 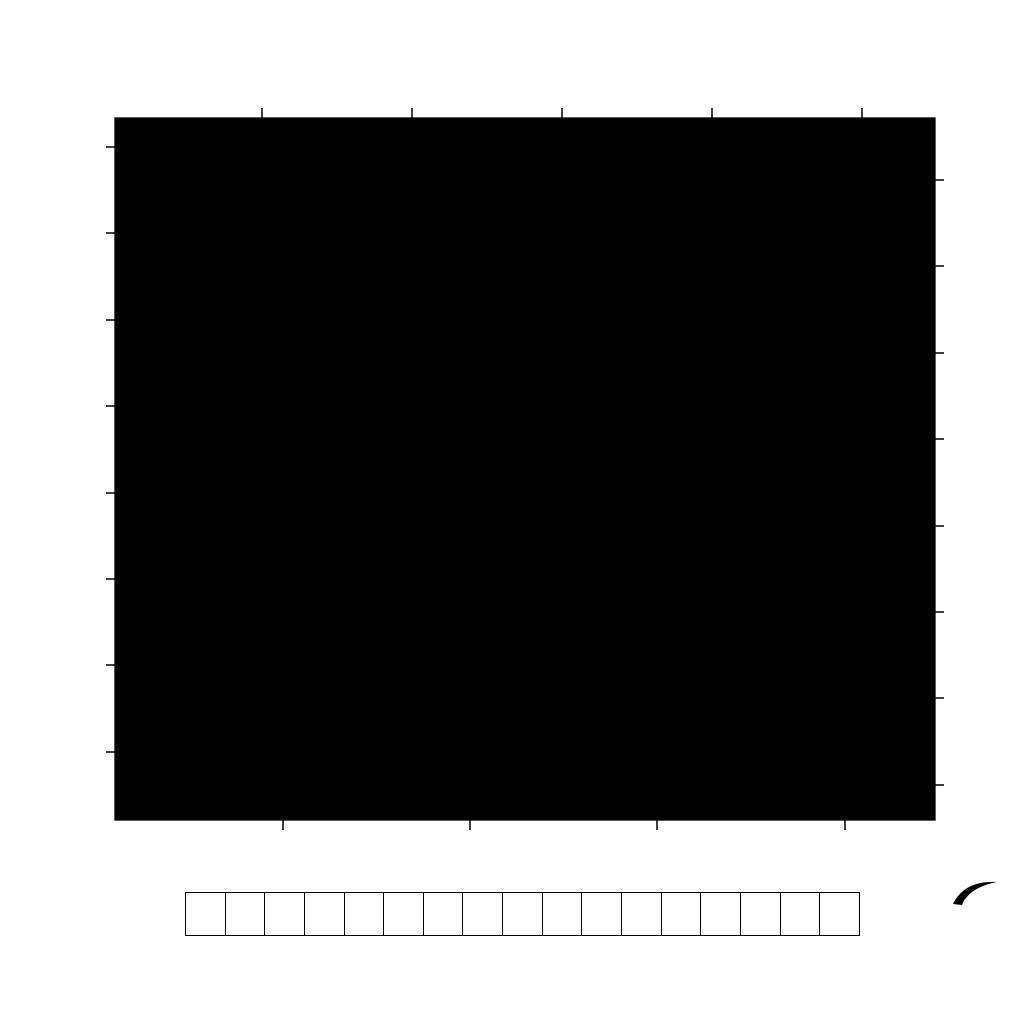 I want to click on bottom-axis-ticks, so click(x=564, y=825).